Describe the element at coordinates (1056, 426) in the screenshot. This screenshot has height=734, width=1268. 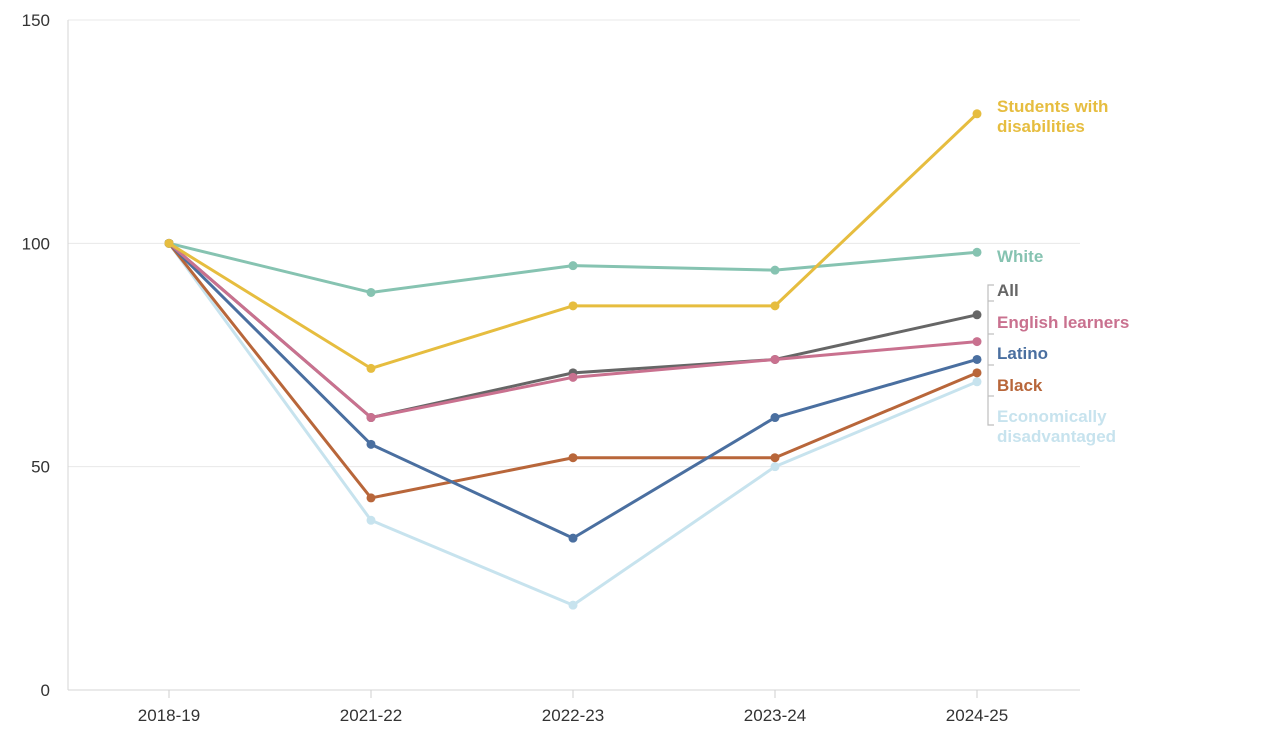
I see `series-label-econ: Economically disadvantaged` at that location.